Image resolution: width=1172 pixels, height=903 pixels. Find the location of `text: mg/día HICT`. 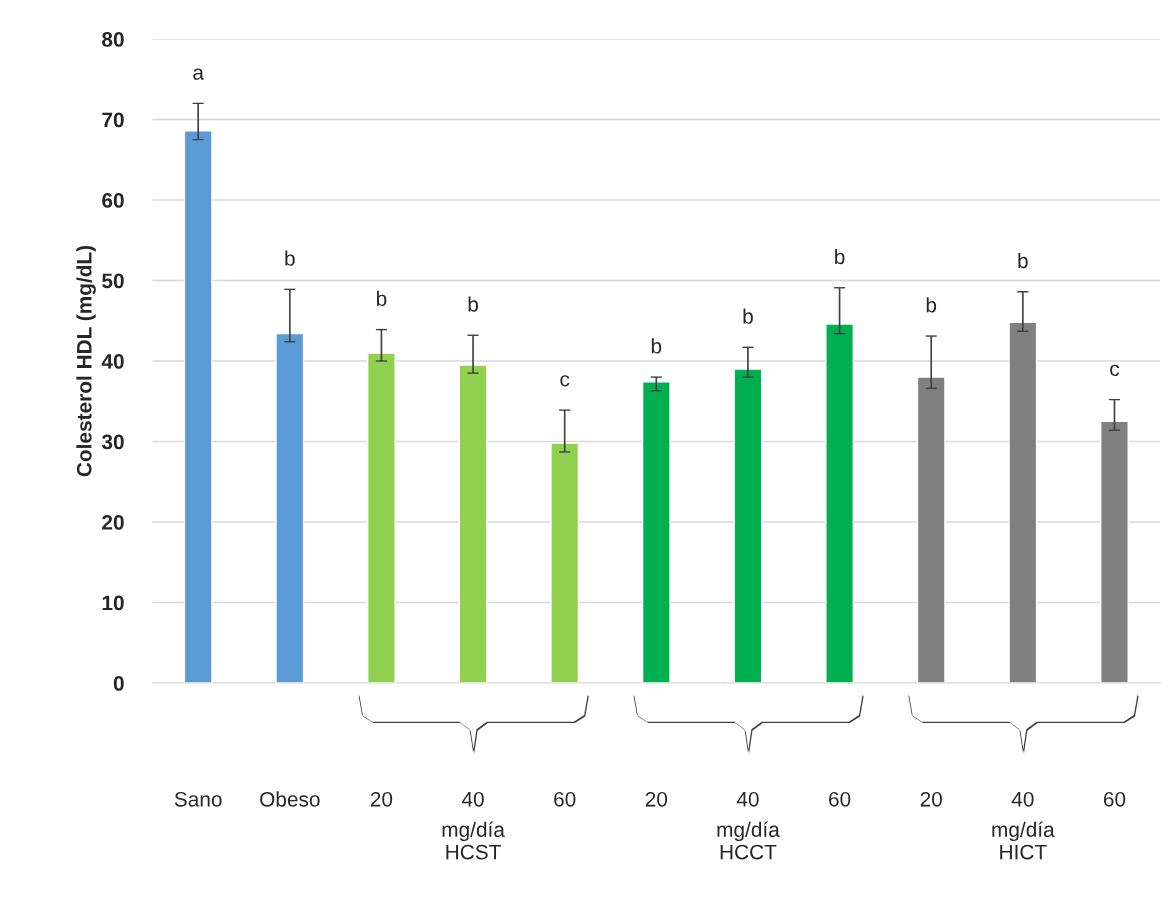

text: mg/día HICT is located at coordinates (1023, 840).